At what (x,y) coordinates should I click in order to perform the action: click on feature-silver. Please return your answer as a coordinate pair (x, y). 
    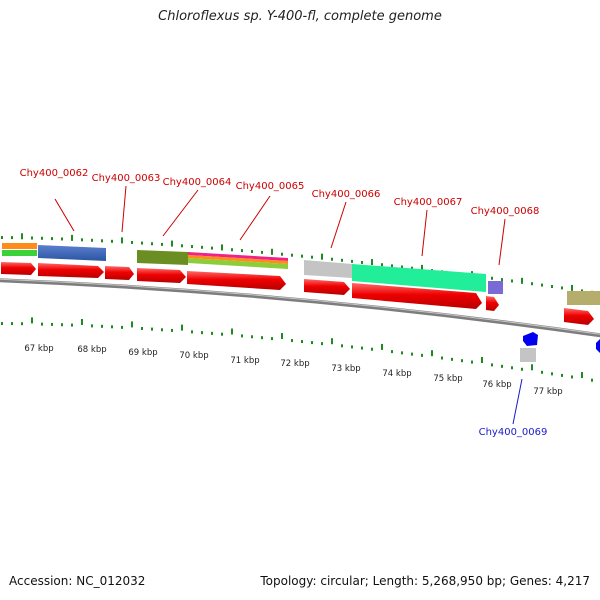
    Looking at the image, I should click on (328, 269).